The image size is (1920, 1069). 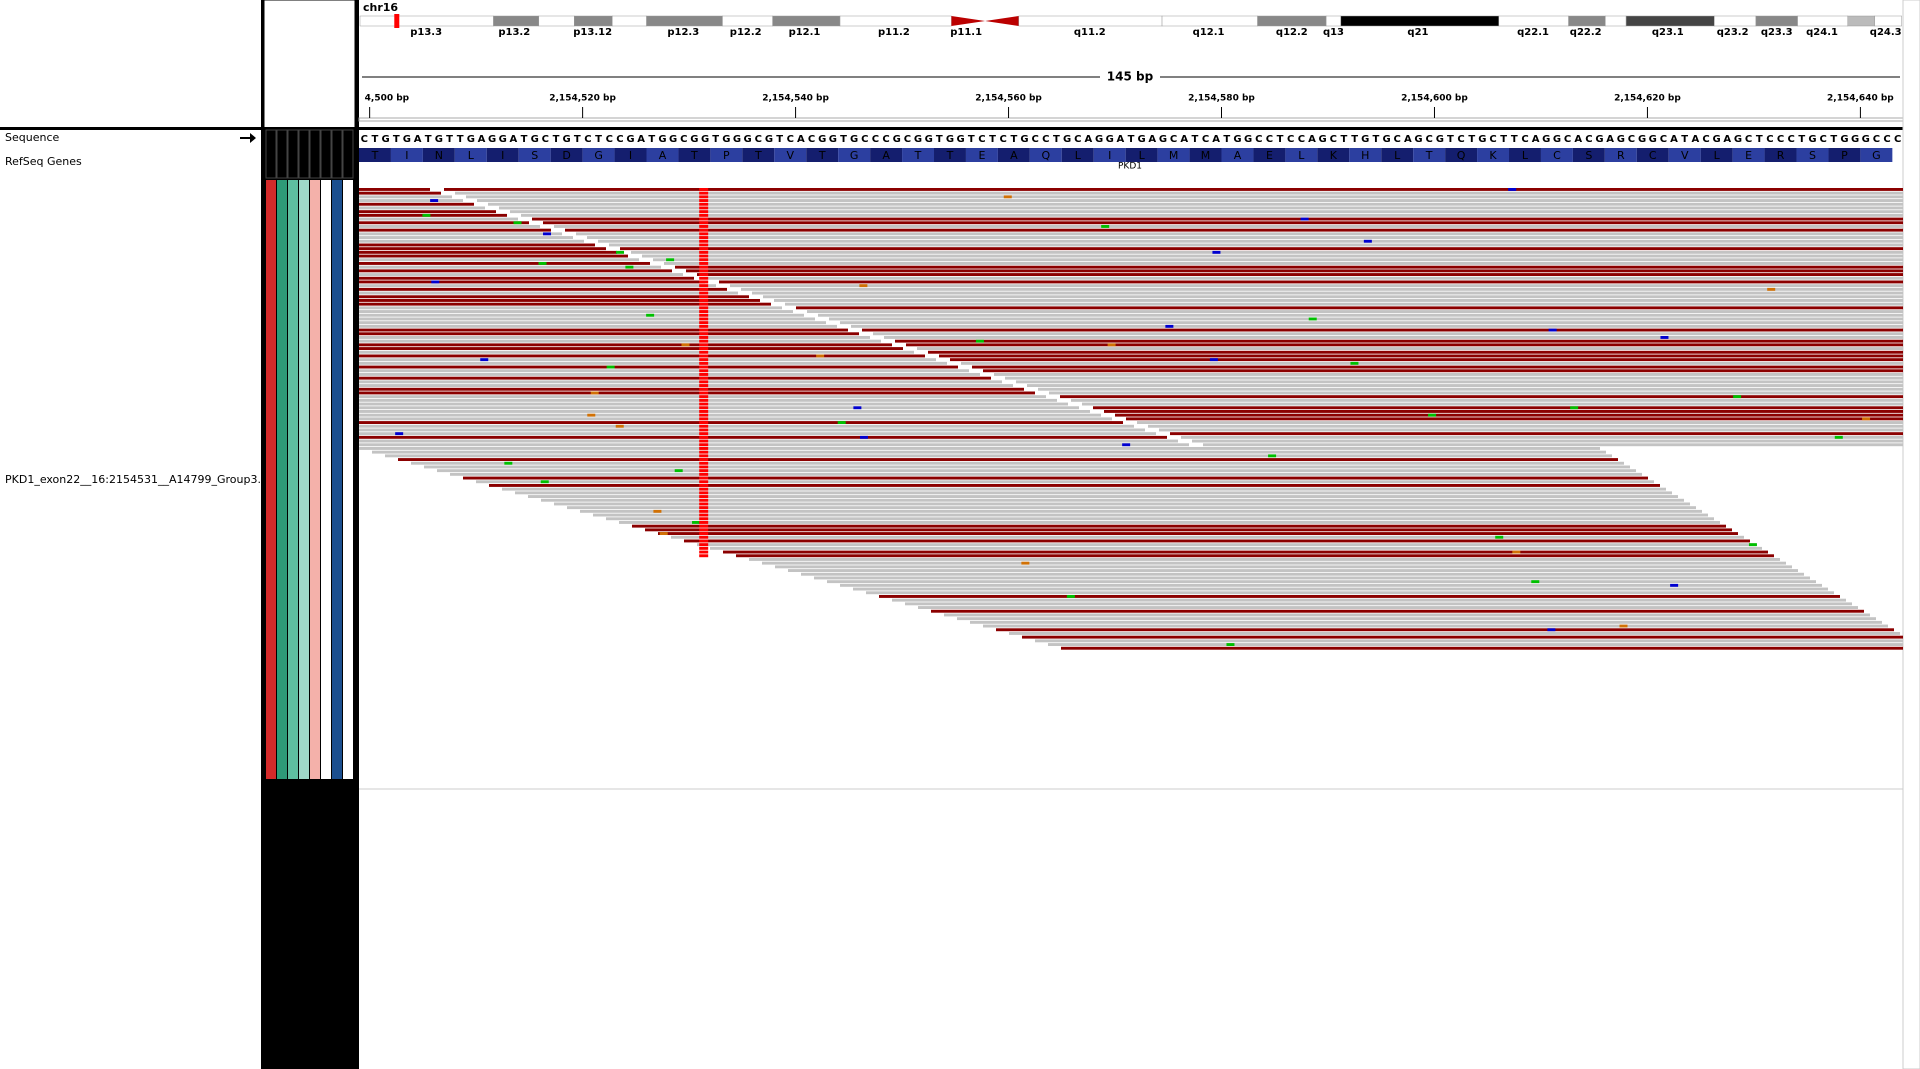 I want to click on amino-acid: E, so click(x=981, y=155).